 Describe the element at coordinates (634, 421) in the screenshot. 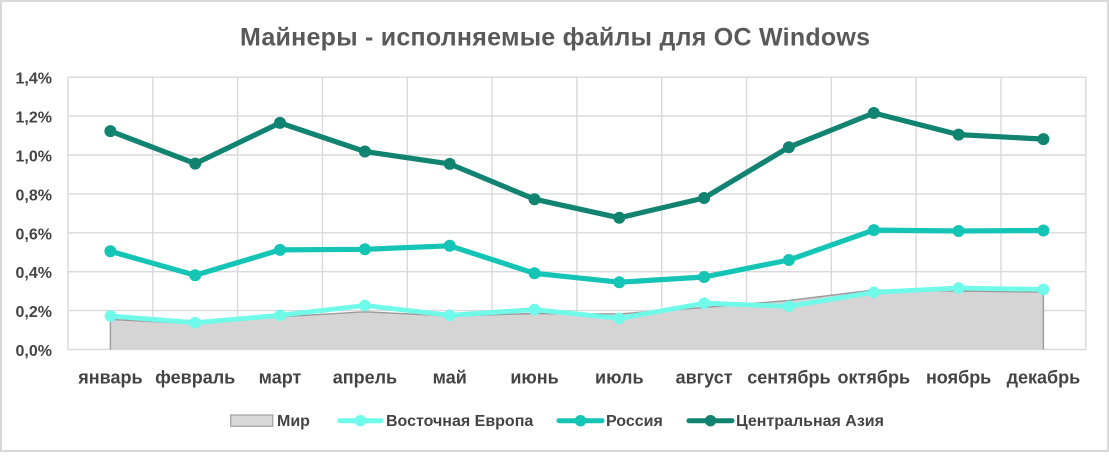

I see `svg-text: Россия` at that location.